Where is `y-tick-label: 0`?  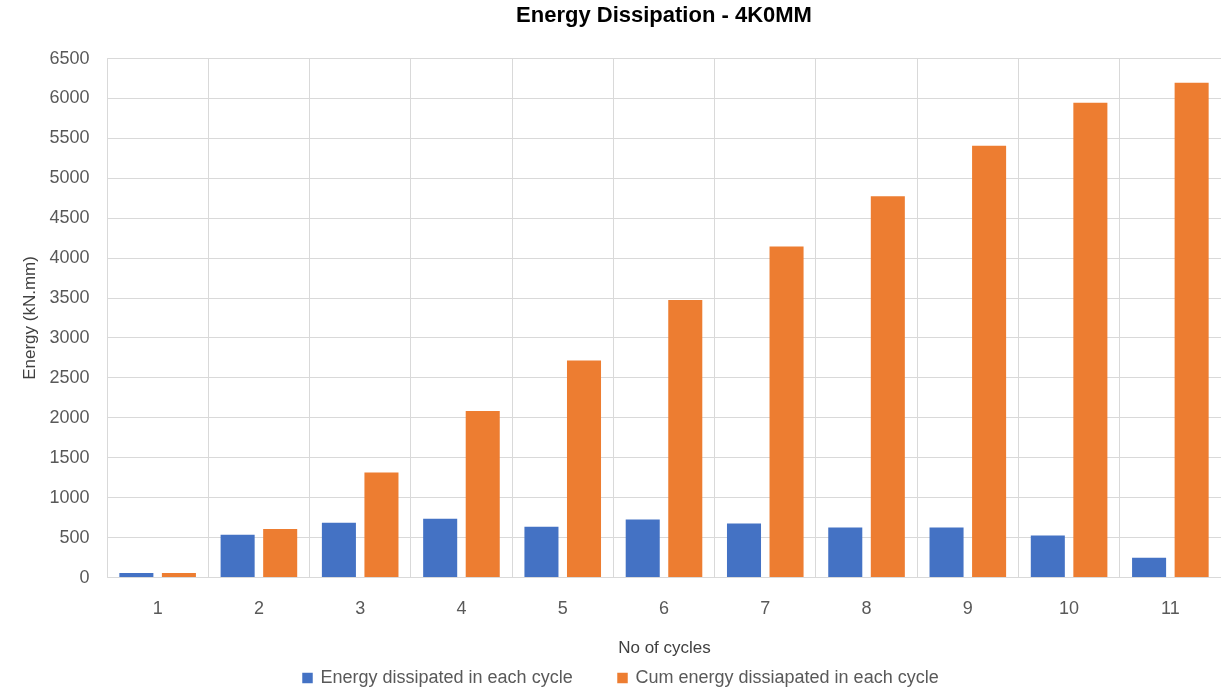
y-tick-label: 0 is located at coordinates (84, 576).